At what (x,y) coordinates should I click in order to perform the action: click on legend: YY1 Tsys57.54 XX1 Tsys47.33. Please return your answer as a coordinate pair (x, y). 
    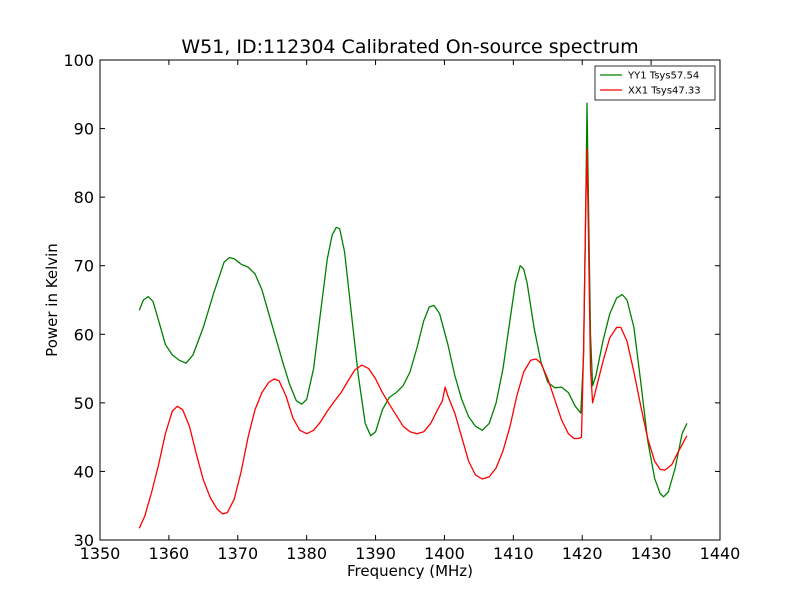
    Looking at the image, I should click on (655, 83).